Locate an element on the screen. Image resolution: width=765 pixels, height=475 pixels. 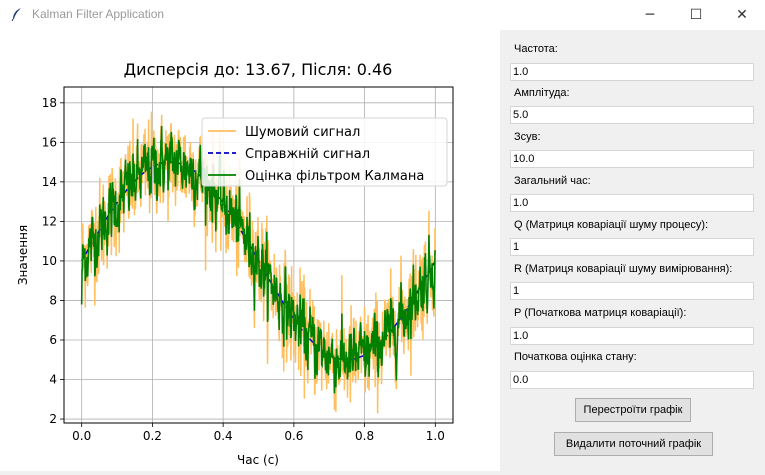
x-tick-label: 0.8 is located at coordinates (364, 436).